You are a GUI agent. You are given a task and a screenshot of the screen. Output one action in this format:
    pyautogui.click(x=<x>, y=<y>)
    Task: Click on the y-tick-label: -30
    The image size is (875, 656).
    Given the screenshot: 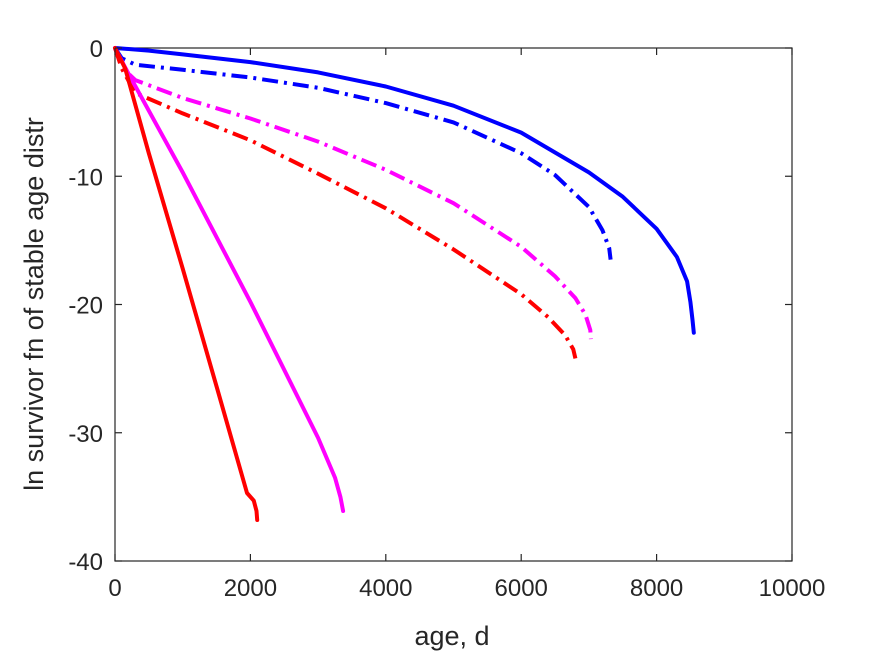 What is the action you would take?
    pyautogui.click(x=85, y=434)
    